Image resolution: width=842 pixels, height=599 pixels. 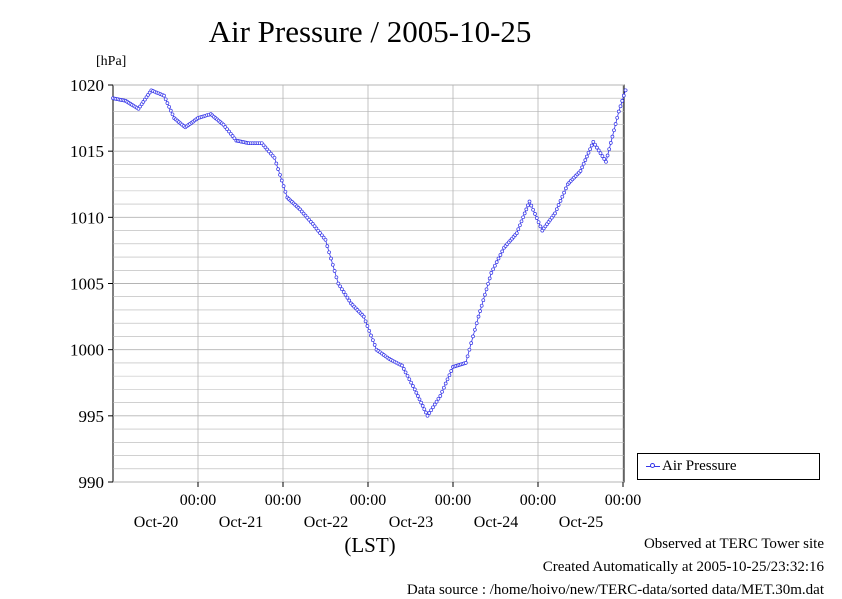 What do you see at coordinates (91, 284) in the screenshot?
I see `y-axis-ticks: 990 995 1000 1005 1010 1015 1020` at bounding box center [91, 284].